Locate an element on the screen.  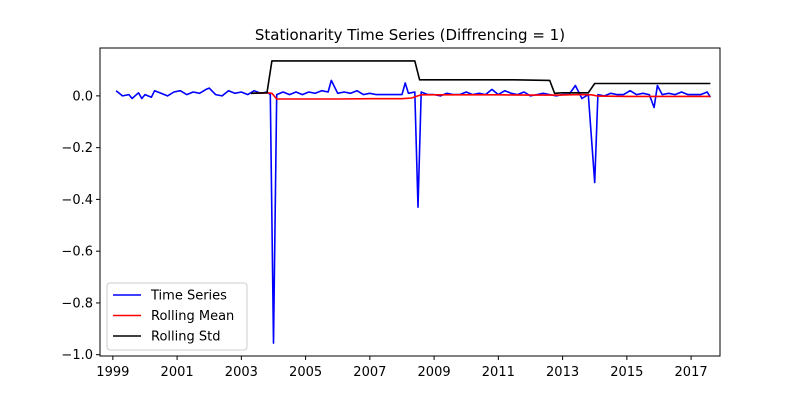
legend: Time Series Rolling Mean Rolling Std is located at coordinates (177, 316).